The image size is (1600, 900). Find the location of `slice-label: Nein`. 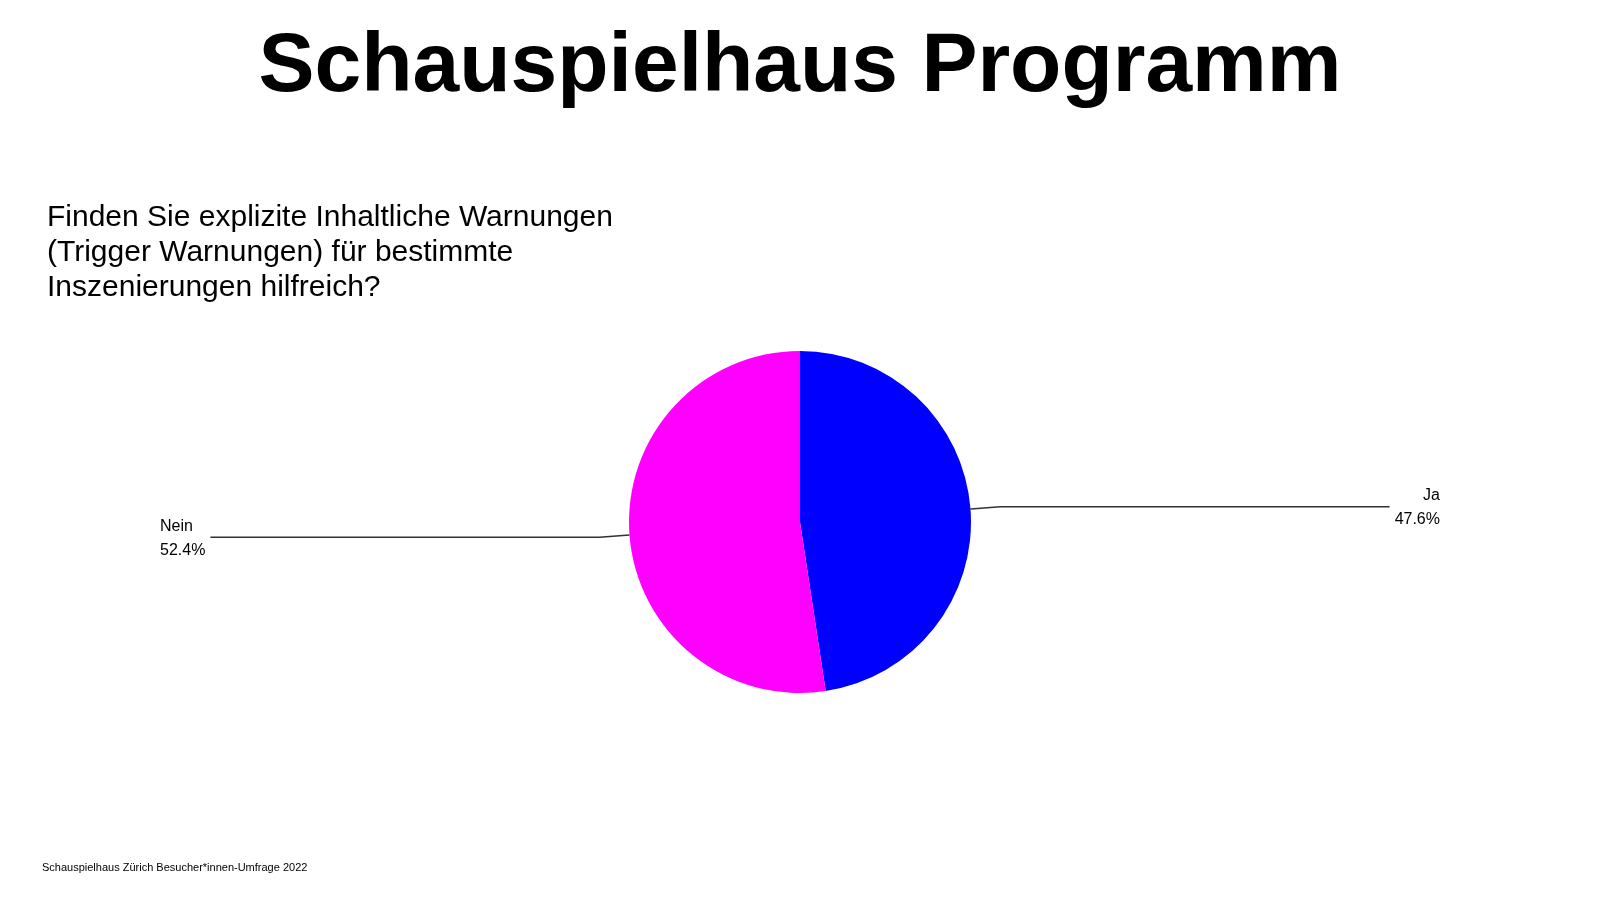

slice-label: Nein is located at coordinates (176, 525).